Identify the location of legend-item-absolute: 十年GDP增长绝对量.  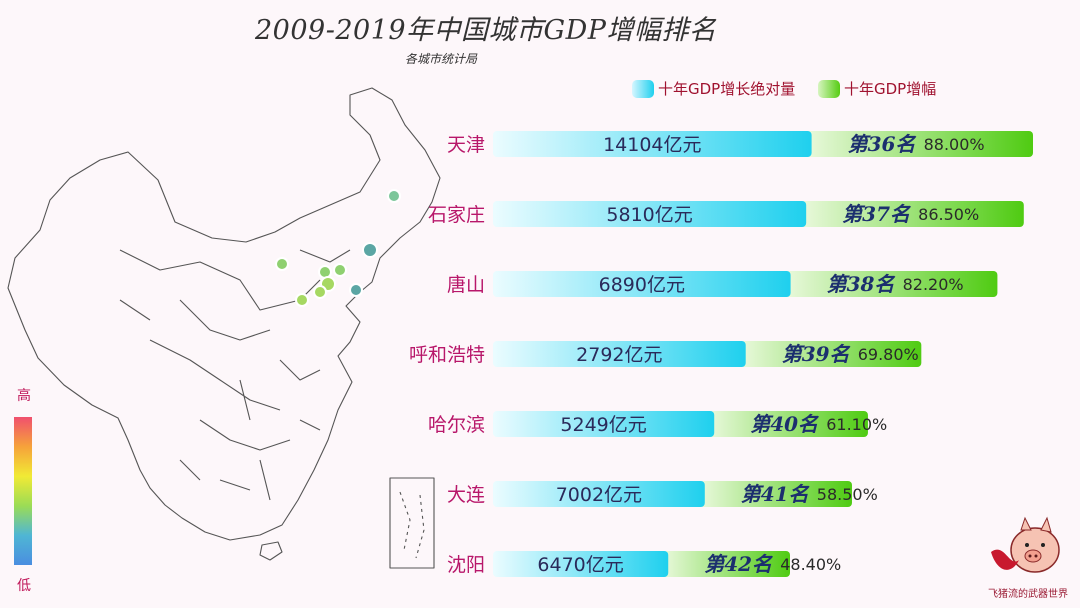
(713, 88).